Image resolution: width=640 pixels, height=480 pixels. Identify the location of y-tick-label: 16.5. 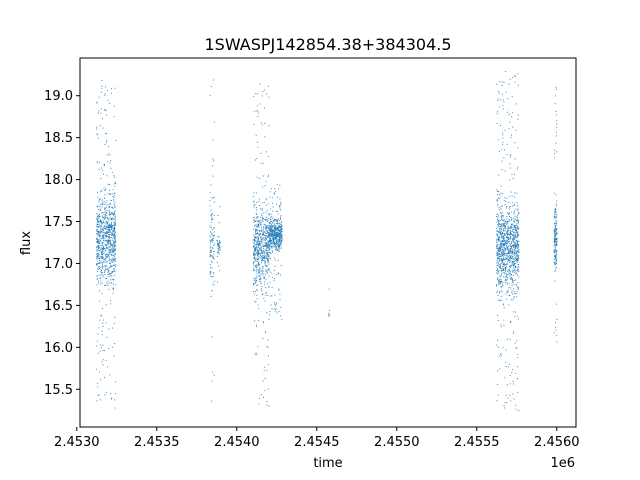
(58, 306).